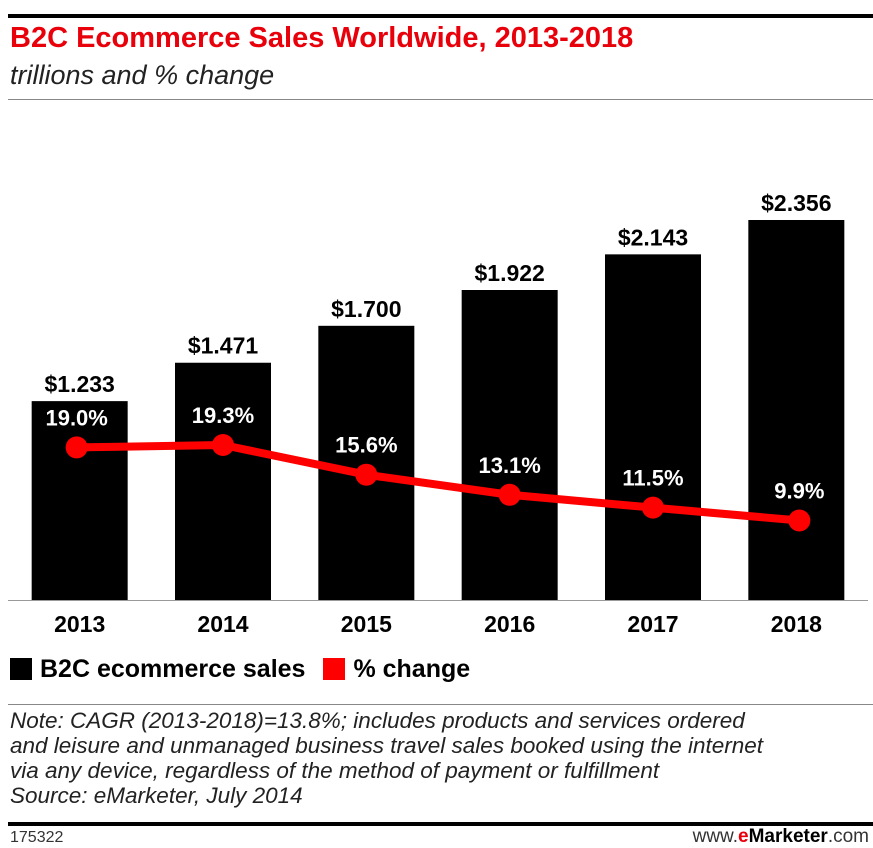  Describe the element at coordinates (76, 417) in the screenshot. I see `change-value-label: 19.0%` at that location.